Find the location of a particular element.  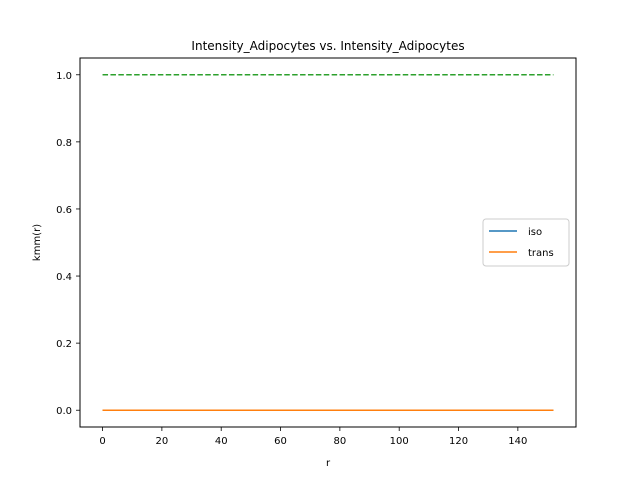

legend-box is located at coordinates (526, 242).